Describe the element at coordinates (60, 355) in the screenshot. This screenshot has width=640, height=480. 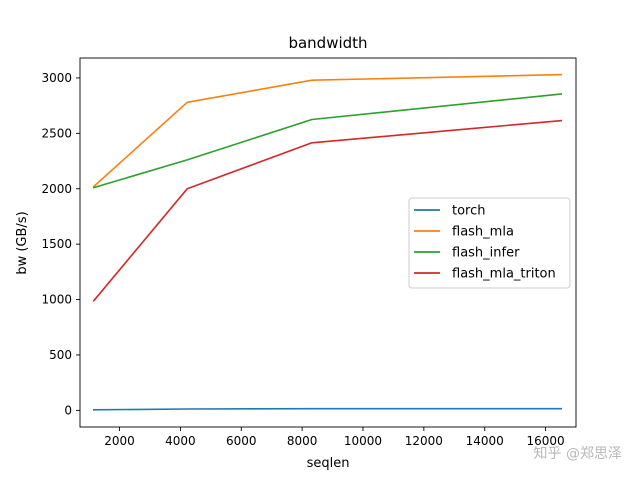
I see `y-tick-label: 500` at that location.